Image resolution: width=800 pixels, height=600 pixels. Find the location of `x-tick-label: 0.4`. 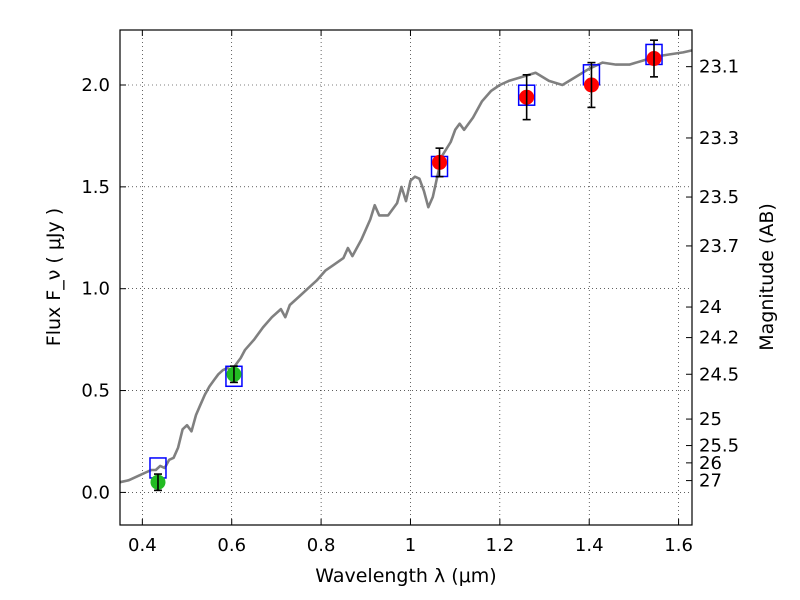

x-tick-label: 0.4 is located at coordinates (142, 545).